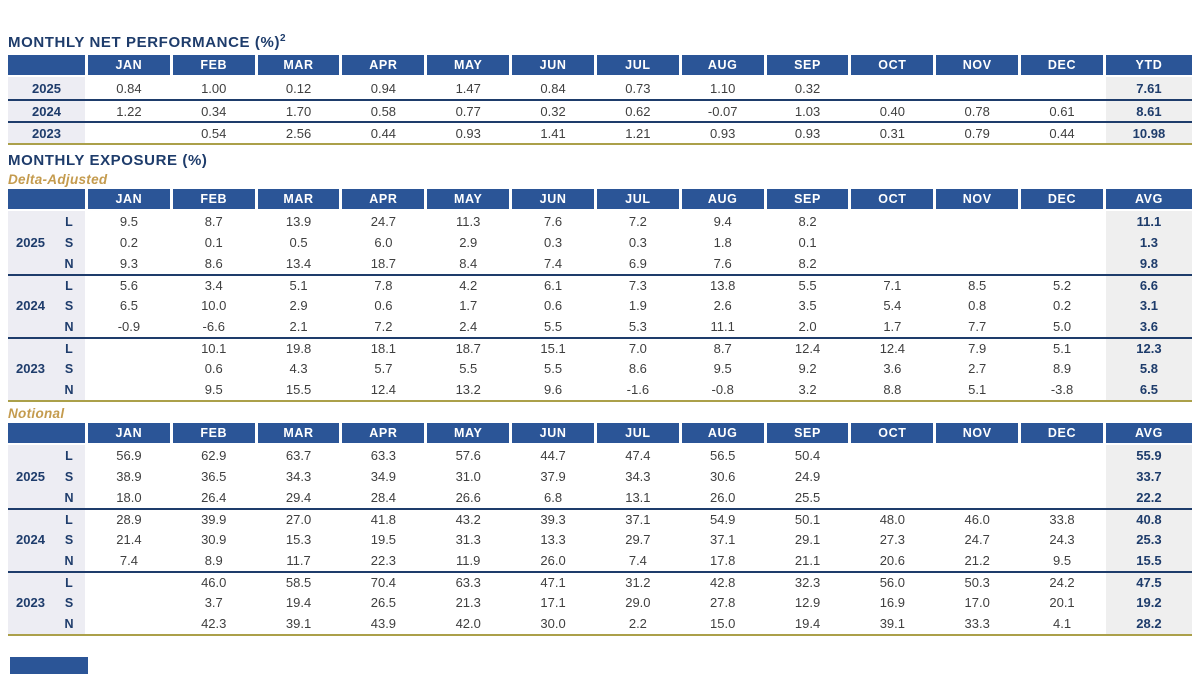 The image size is (1200, 675). What do you see at coordinates (383, 221) in the screenshot?
I see `data-cell: 24.7` at bounding box center [383, 221].